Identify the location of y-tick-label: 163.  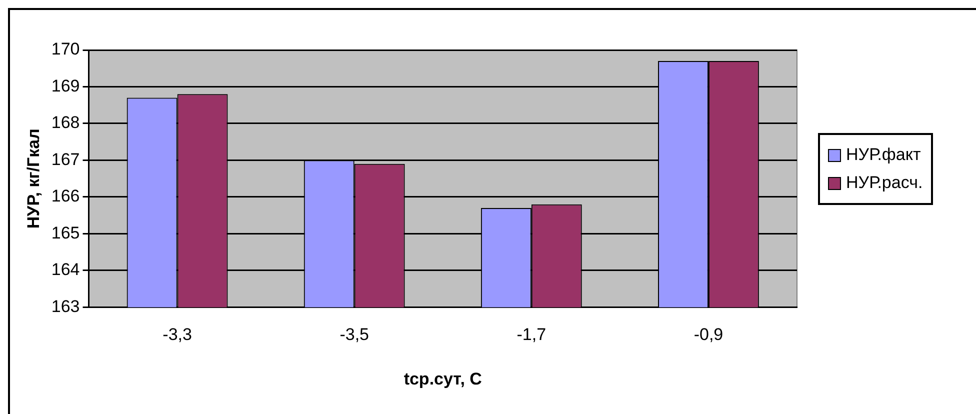
(65, 306).